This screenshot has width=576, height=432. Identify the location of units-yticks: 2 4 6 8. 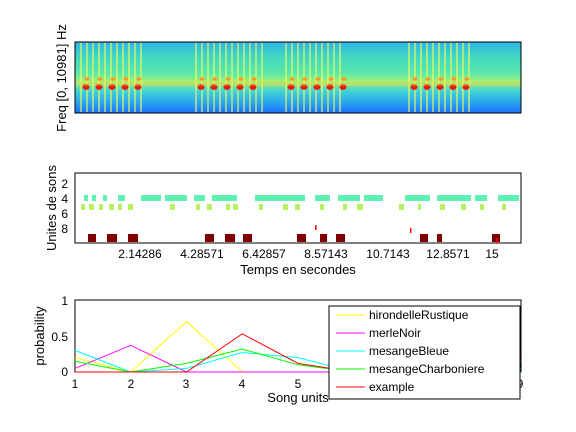
(64, 206).